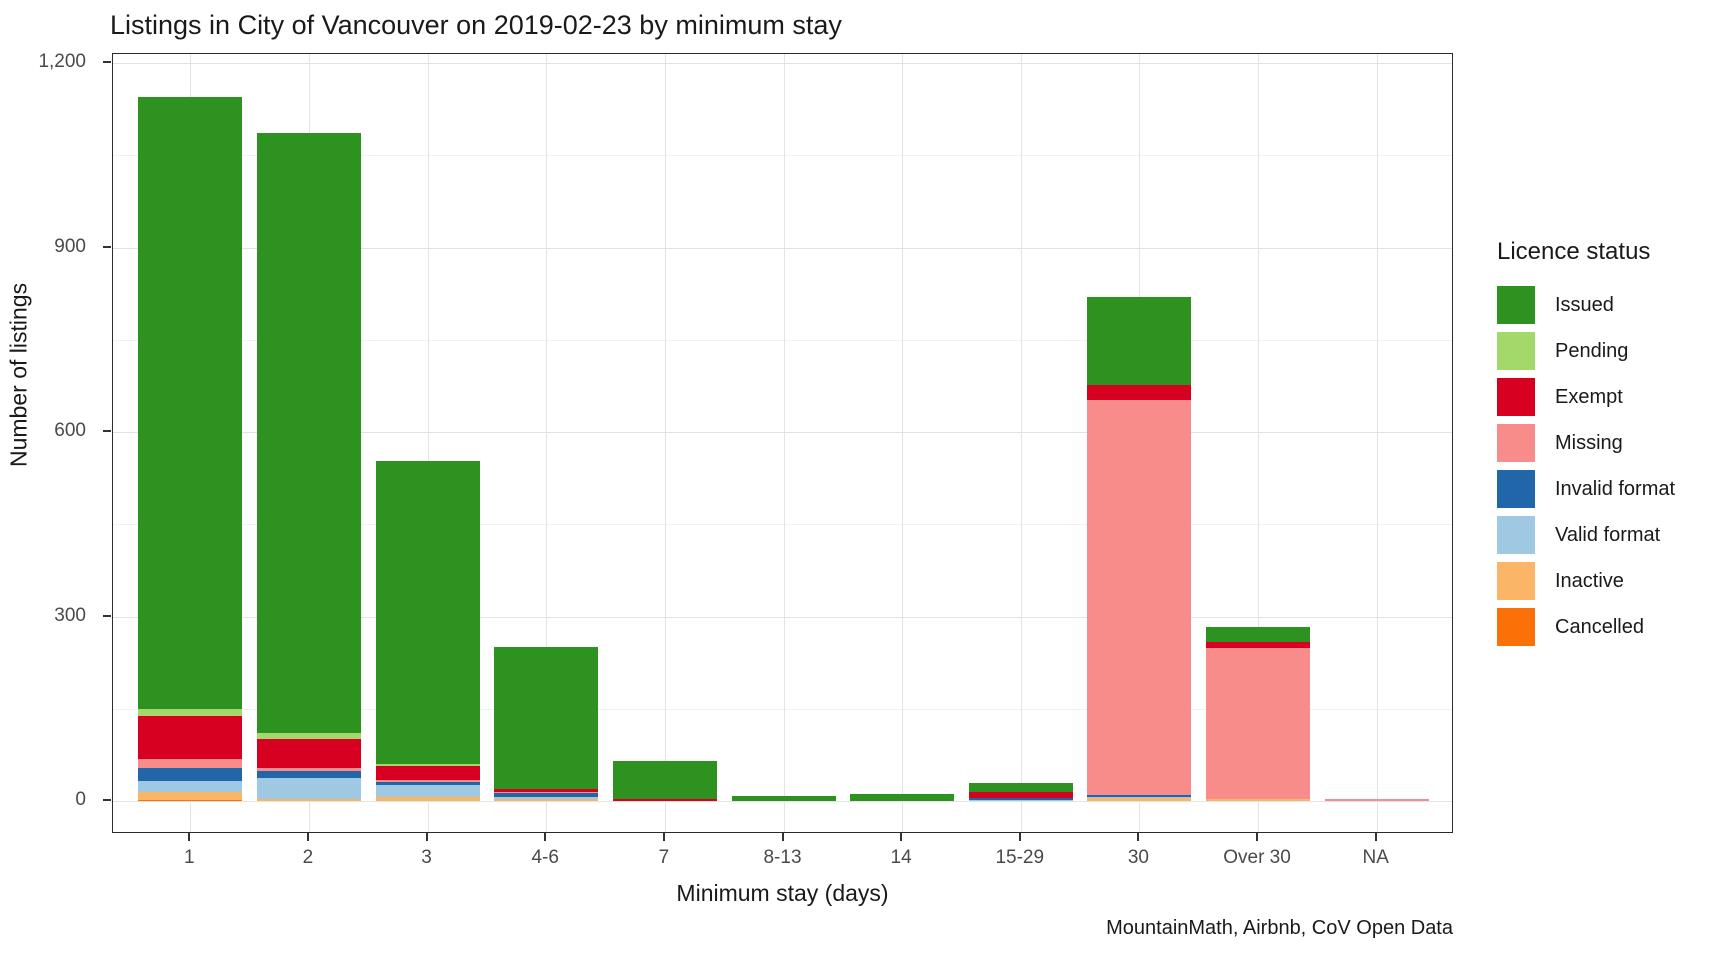 This screenshot has width=1728, height=960. Describe the element at coordinates (1589, 580) in the screenshot. I see `legend-label: Inactive` at that location.